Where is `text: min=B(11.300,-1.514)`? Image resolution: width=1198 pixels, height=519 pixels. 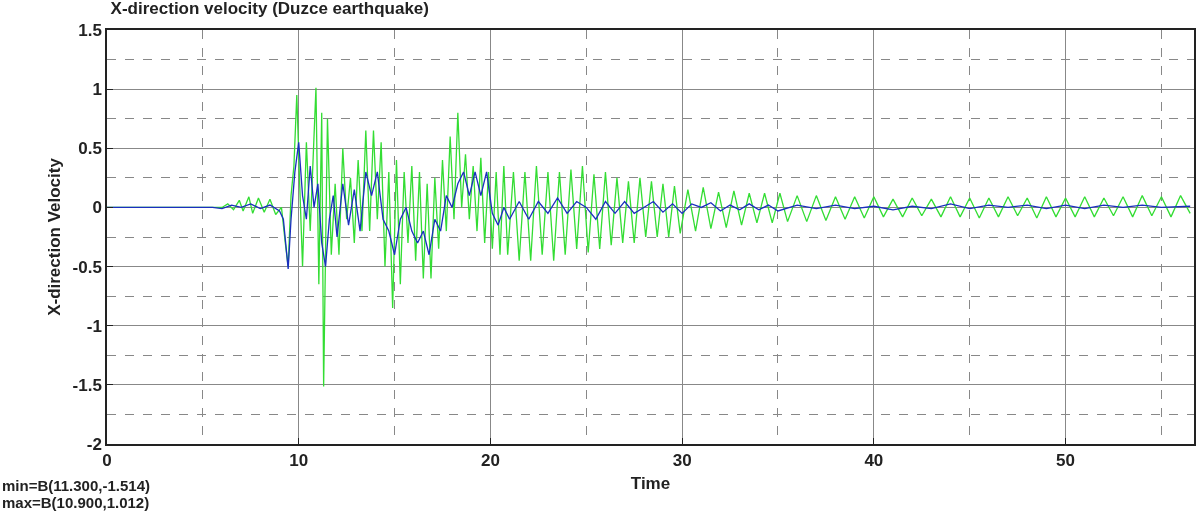
text: min=B(11.300,-1.514) is located at coordinates (76, 485).